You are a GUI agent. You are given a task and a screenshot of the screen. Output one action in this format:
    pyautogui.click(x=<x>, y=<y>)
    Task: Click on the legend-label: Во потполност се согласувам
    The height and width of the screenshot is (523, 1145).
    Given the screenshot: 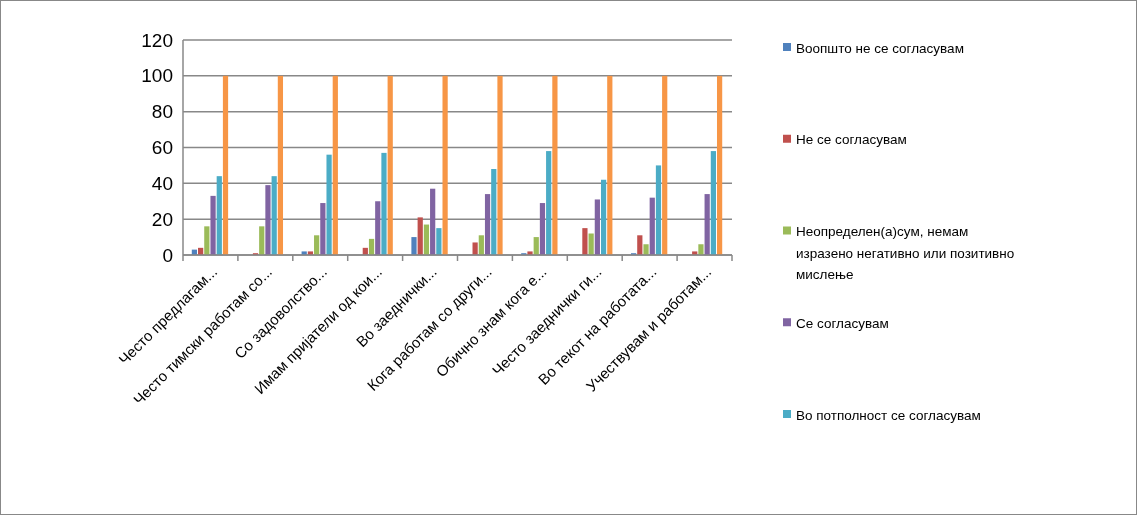 What is the action you would take?
    pyautogui.click(x=888, y=415)
    